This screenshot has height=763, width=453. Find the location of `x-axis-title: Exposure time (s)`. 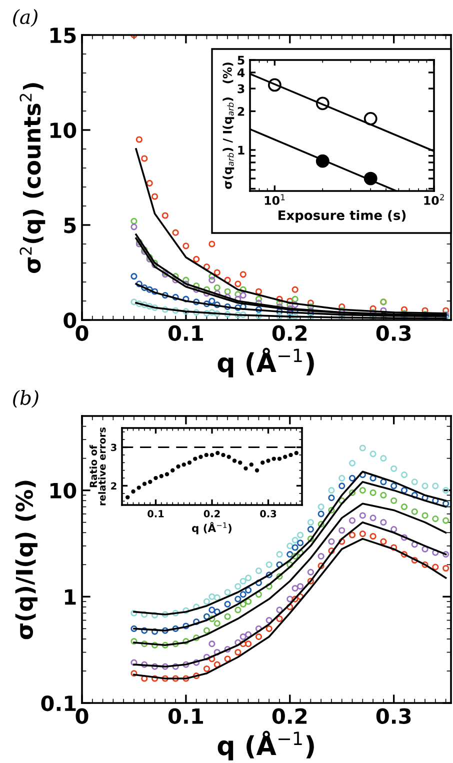

x-axis-title: Exposure time (s) is located at coordinates (342, 216).